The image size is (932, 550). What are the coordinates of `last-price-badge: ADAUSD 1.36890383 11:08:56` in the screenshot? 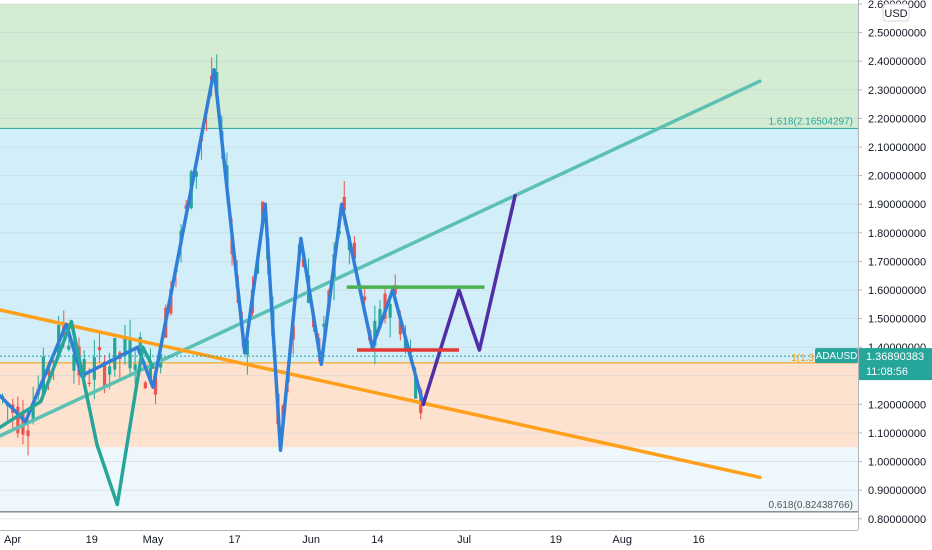 It's located at (873, 364).